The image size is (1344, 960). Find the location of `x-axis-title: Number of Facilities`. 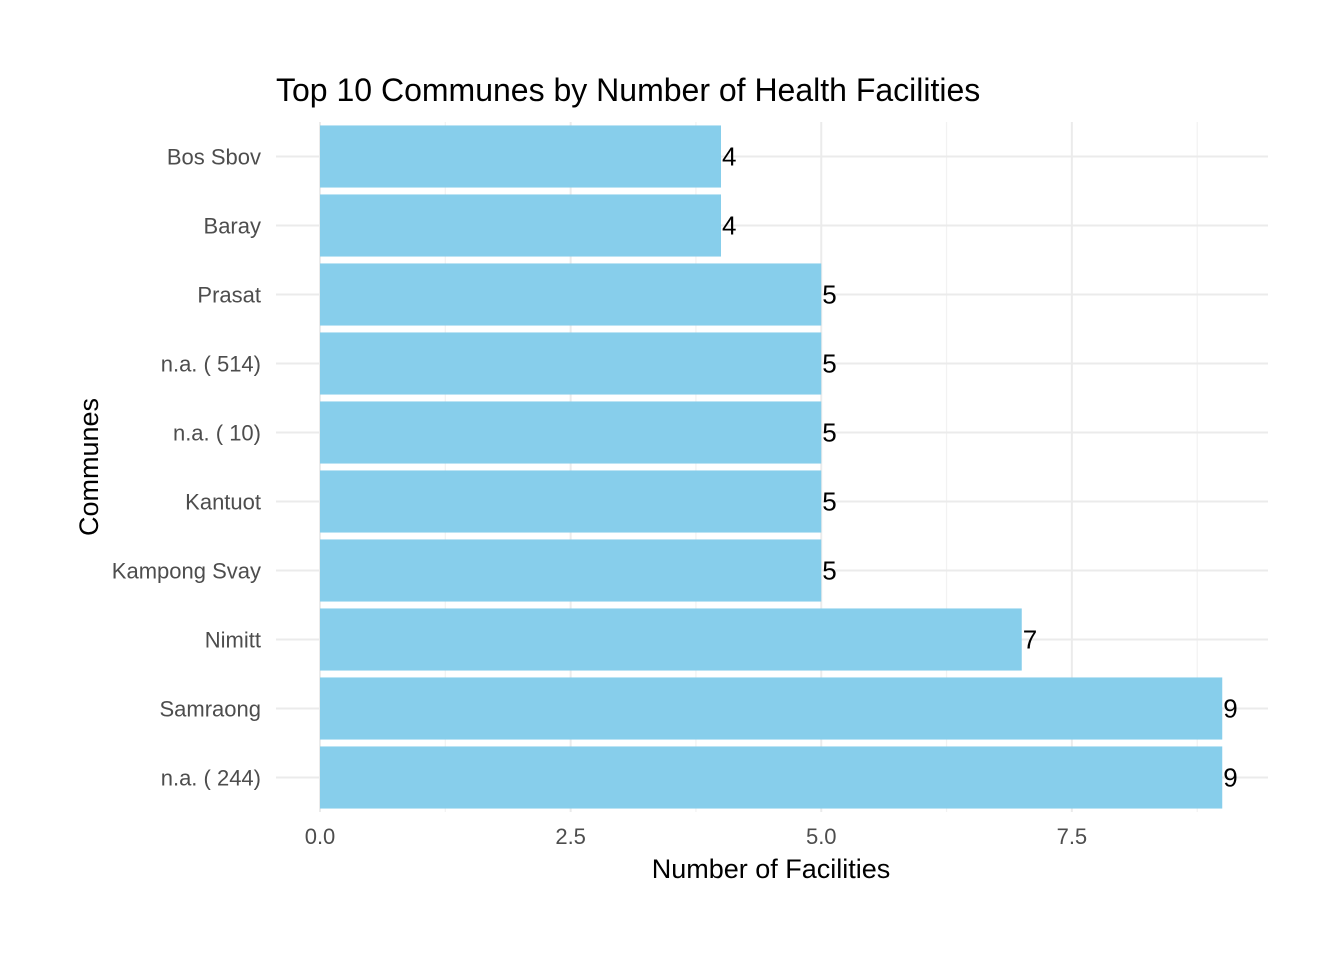

x-axis-title: Number of Facilities is located at coordinates (771, 869).